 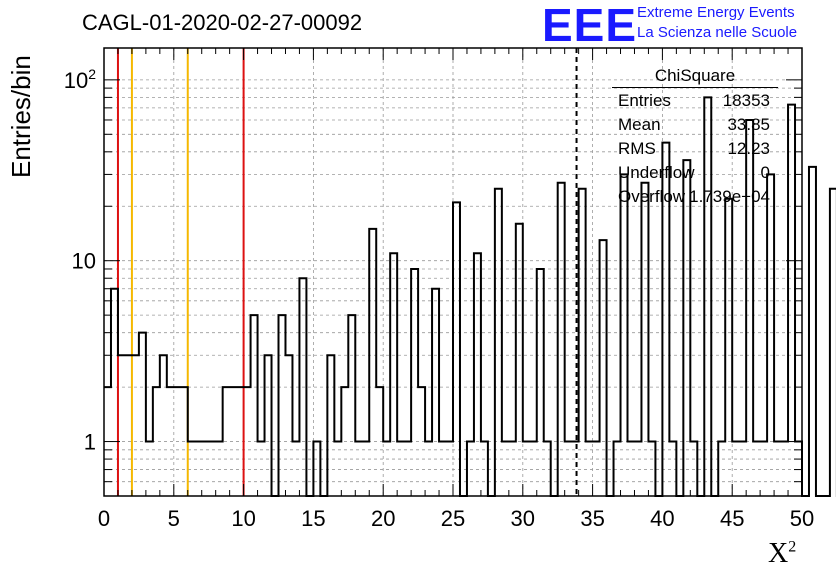 I want to click on stats-value: 33.85, so click(x=748, y=124).